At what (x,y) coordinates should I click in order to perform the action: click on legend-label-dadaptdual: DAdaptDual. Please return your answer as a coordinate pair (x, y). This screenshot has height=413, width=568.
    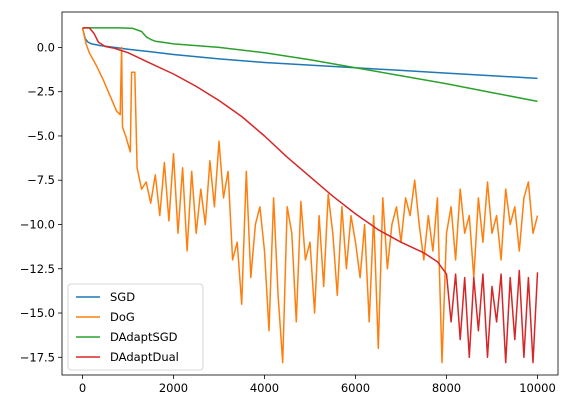
    Looking at the image, I should click on (144, 357).